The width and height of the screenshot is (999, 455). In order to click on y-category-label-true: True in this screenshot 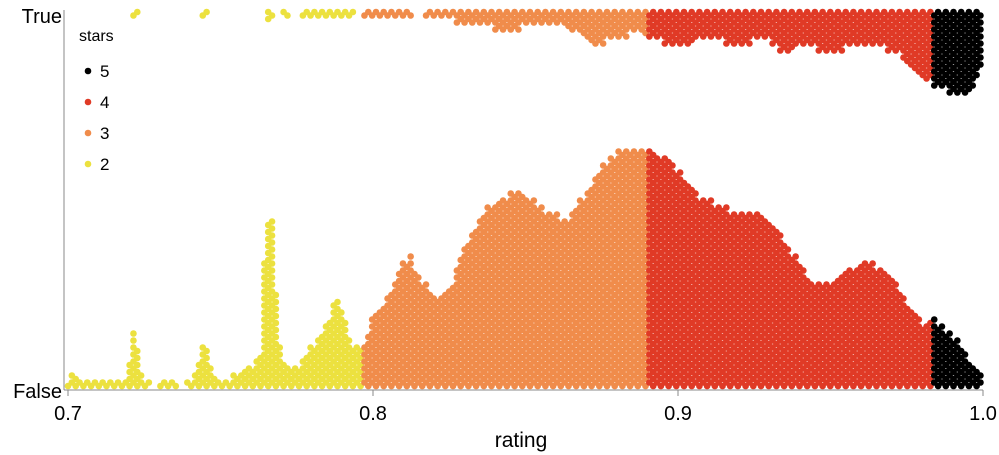, I will do `click(42, 17)`.